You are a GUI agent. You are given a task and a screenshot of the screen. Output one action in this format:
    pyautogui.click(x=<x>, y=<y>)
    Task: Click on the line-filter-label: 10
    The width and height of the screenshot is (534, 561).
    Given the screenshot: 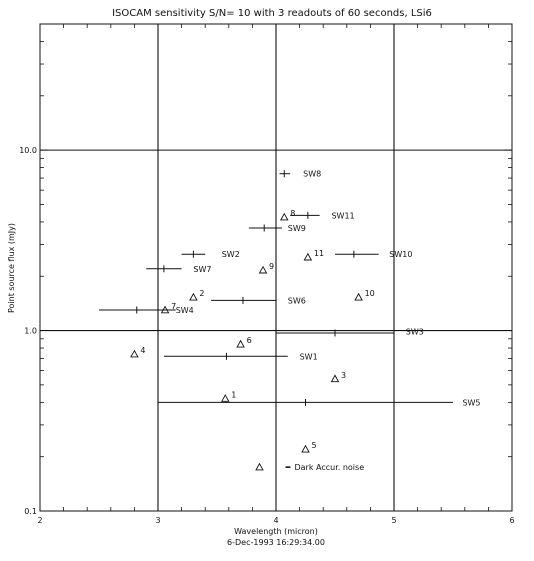 What is the action you would take?
    pyautogui.click(x=370, y=293)
    